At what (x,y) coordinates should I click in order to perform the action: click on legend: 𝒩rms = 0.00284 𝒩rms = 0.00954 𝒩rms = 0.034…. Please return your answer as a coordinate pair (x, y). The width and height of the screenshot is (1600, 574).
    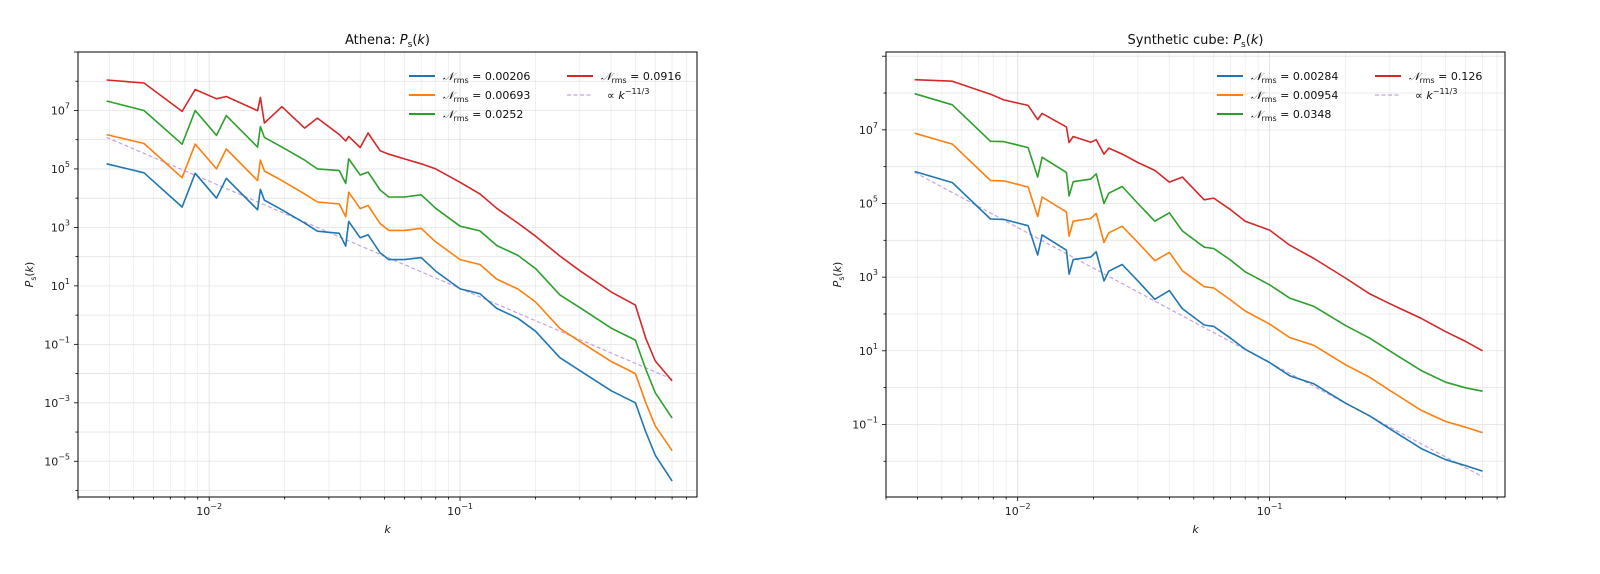
    Looking at the image, I should click on (1349, 96).